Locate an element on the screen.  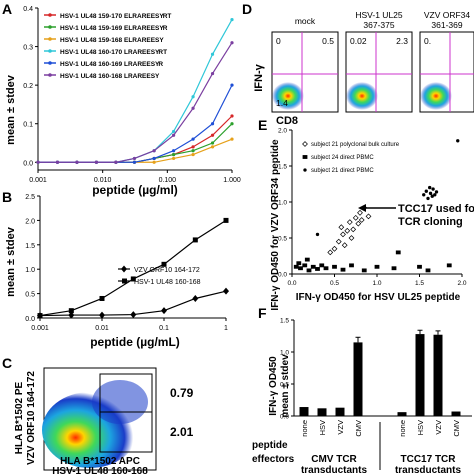
panel-c-gate-lower-value: 2.01 is located at coordinates (182, 432).